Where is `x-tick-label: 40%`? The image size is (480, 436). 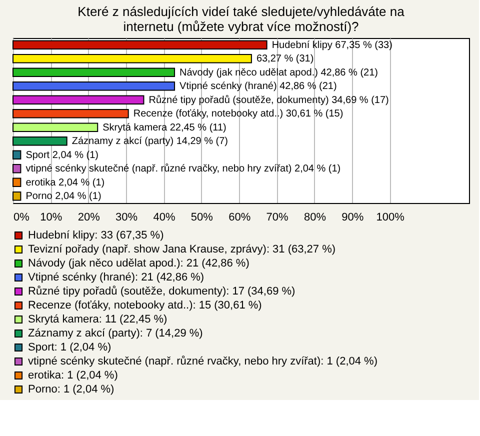 x-tick-label: 40% is located at coordinates (164, 218).